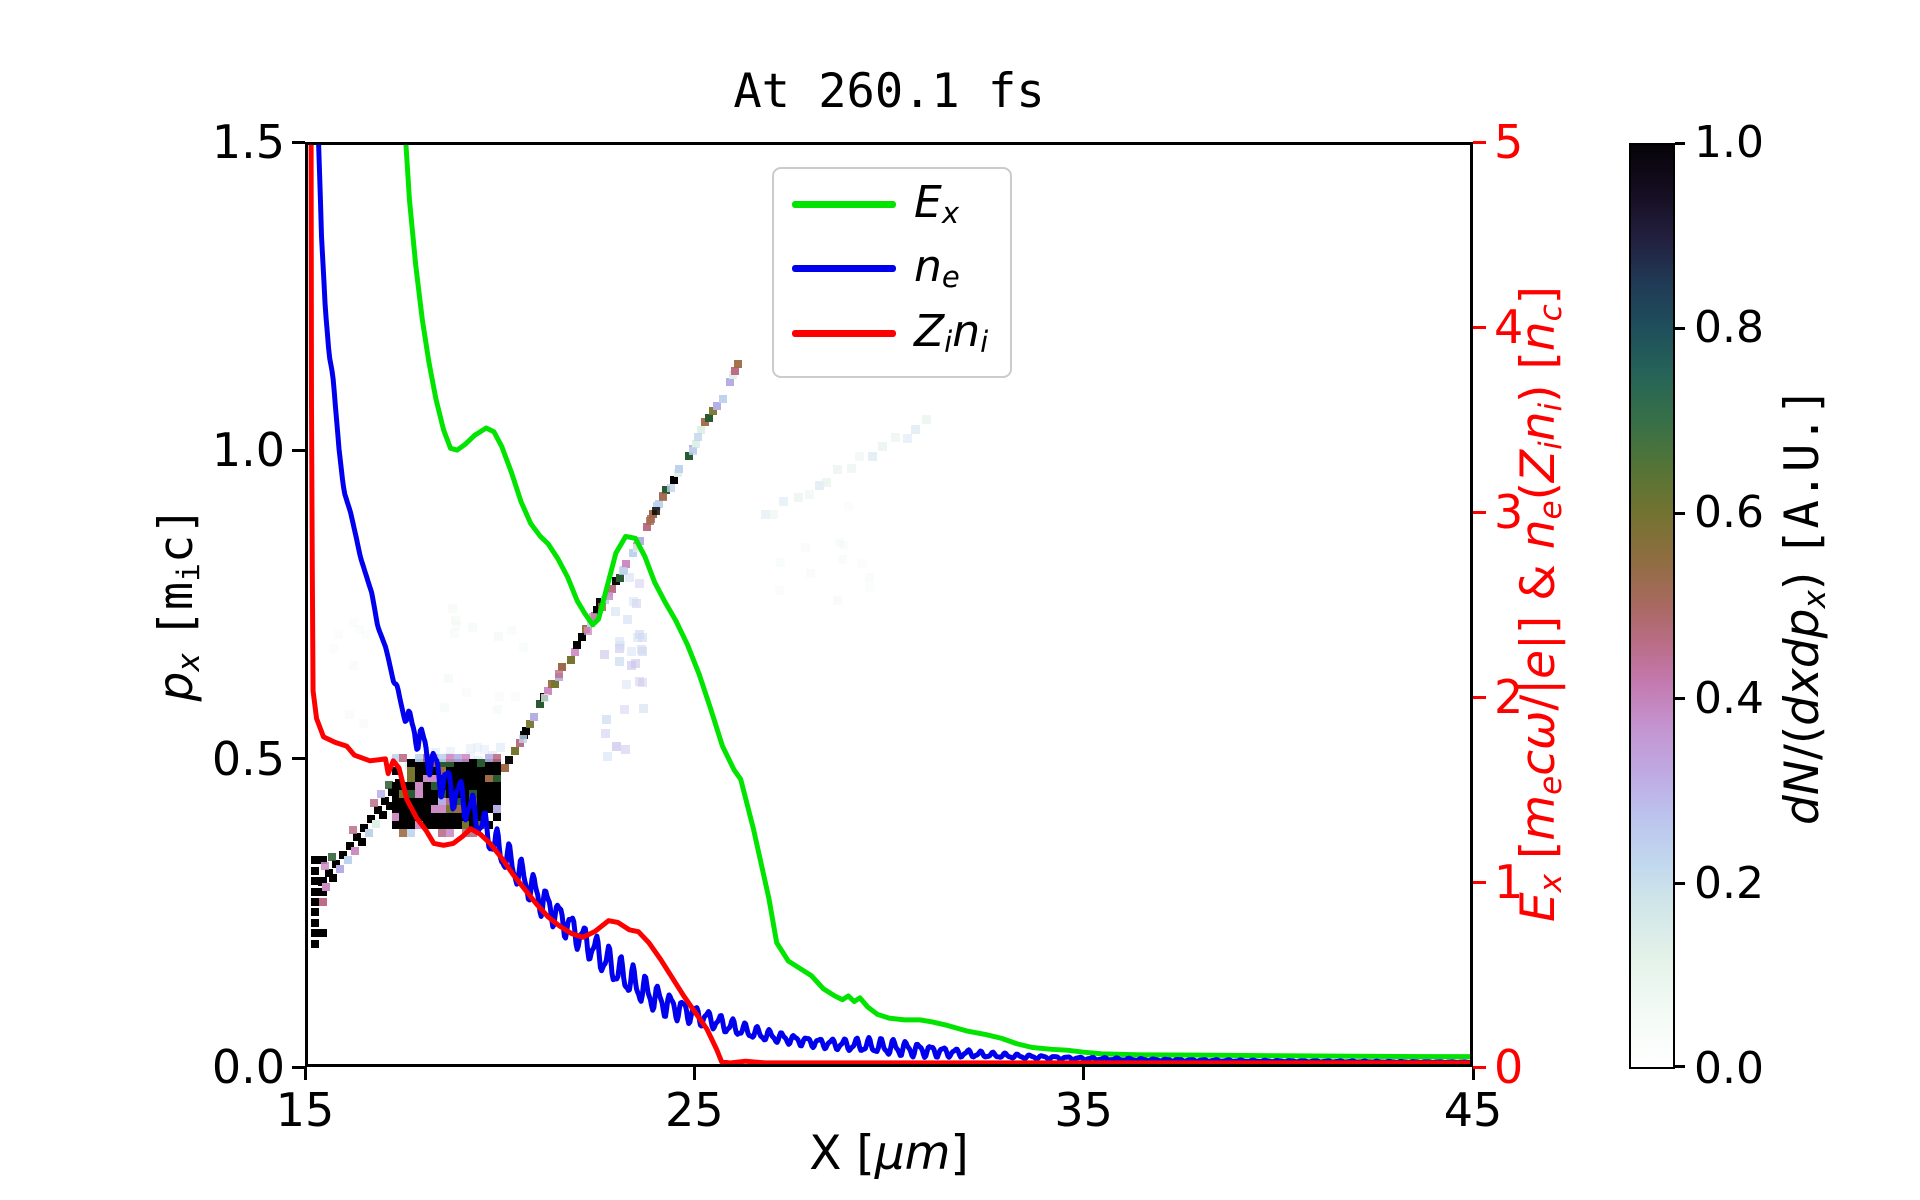 This screenshot has width=1920, height=1200. What do you see at coordinates (936, 204) in the screenshot?
I see `legend-label: Ex` at bounding box center [936, 204].